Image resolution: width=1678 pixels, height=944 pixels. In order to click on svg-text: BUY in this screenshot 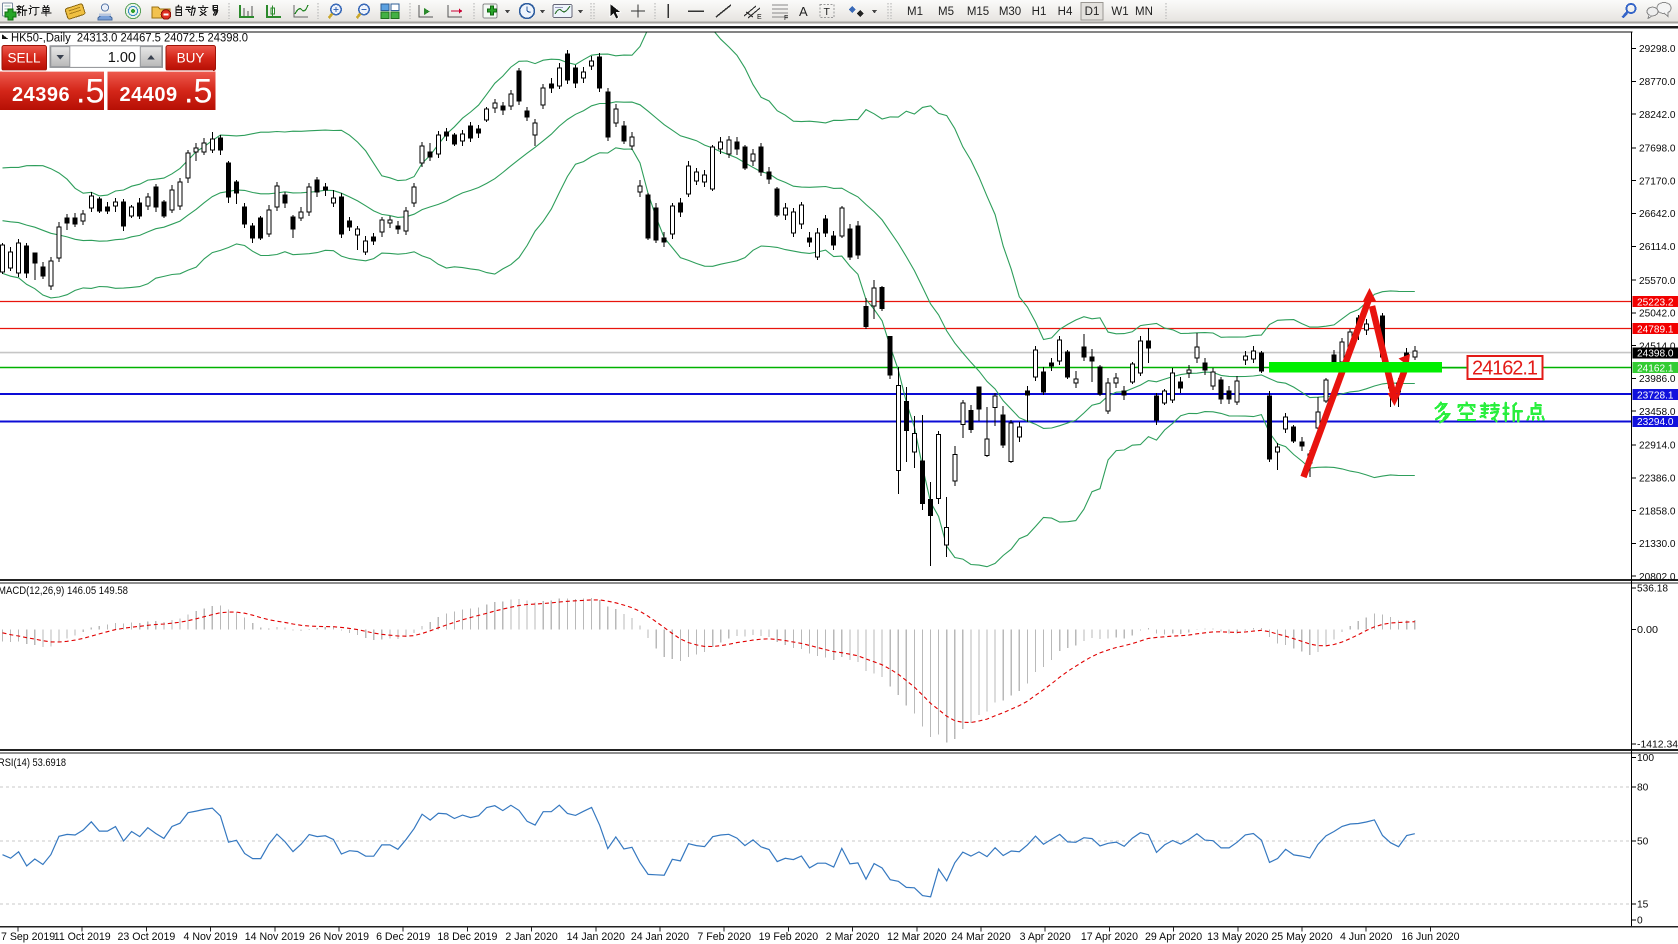, I will do `click(191, 58)`.